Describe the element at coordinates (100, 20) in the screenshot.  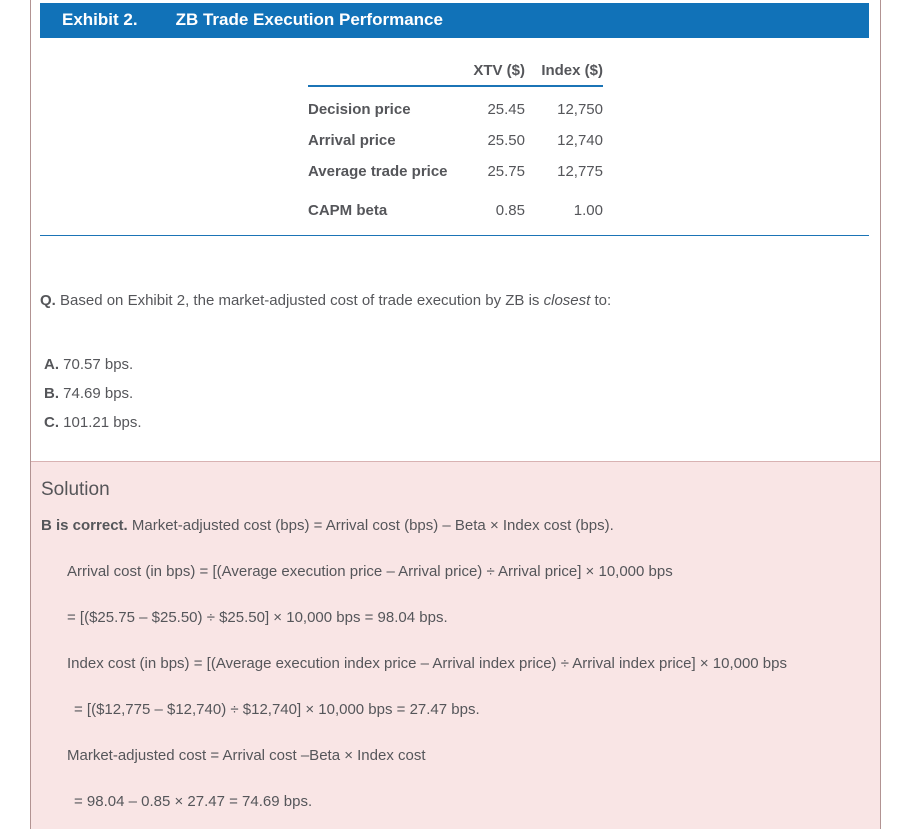
I see `exhibit-label: Exhibit 2.` at that location.